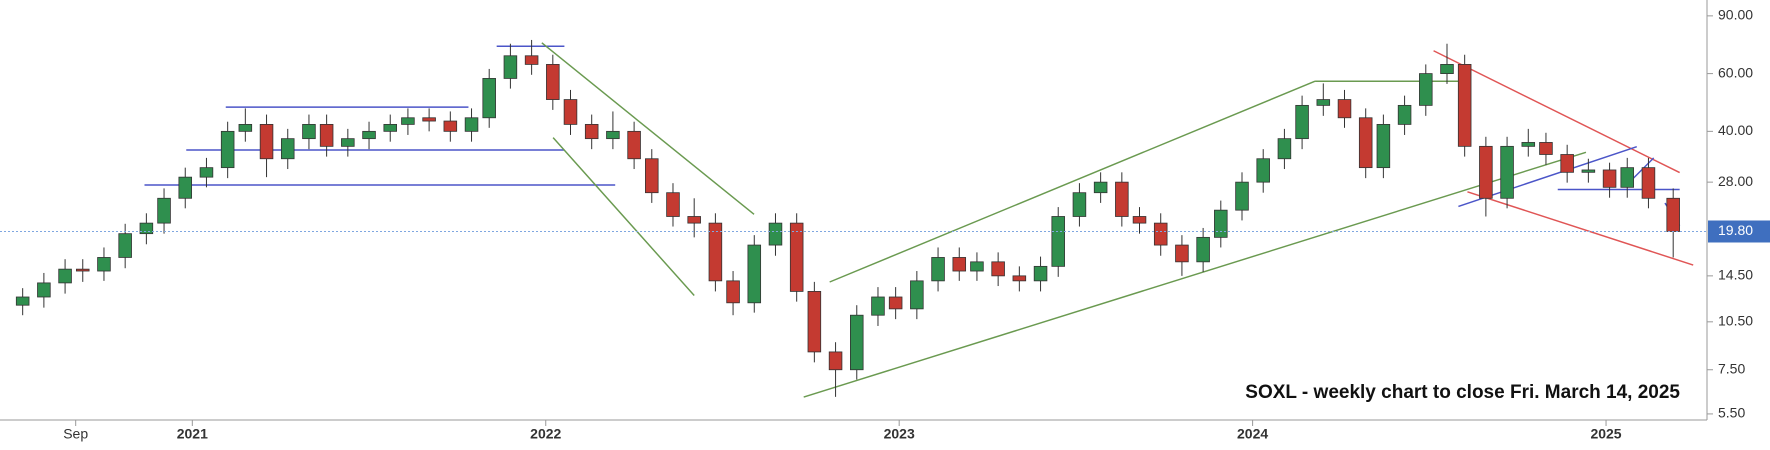 This screenshot has height=450, width=1770. Describe the element at coordinates (545, 434) in the screenshot. I see `x-tick-label: 2022` at that location.